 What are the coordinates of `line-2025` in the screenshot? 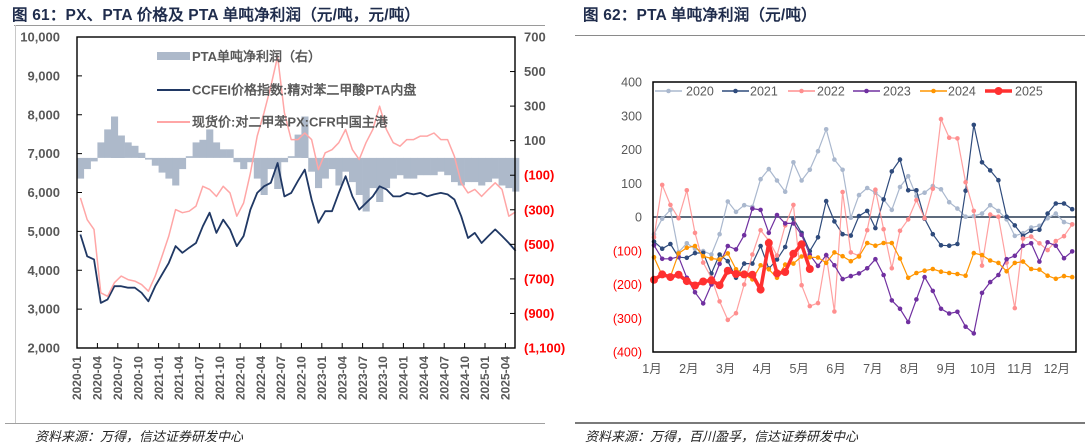 It's located at (732, 266).